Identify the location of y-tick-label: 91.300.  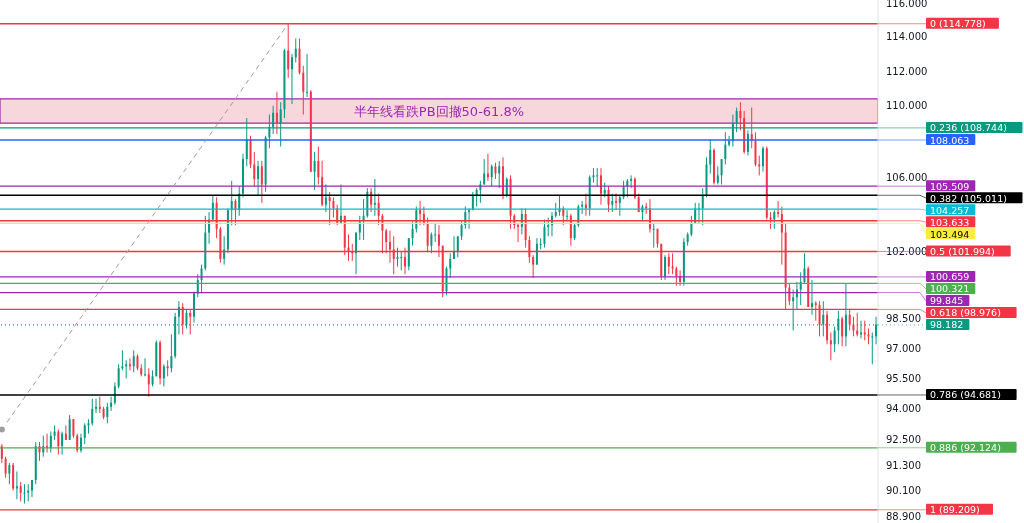
(903, 465).